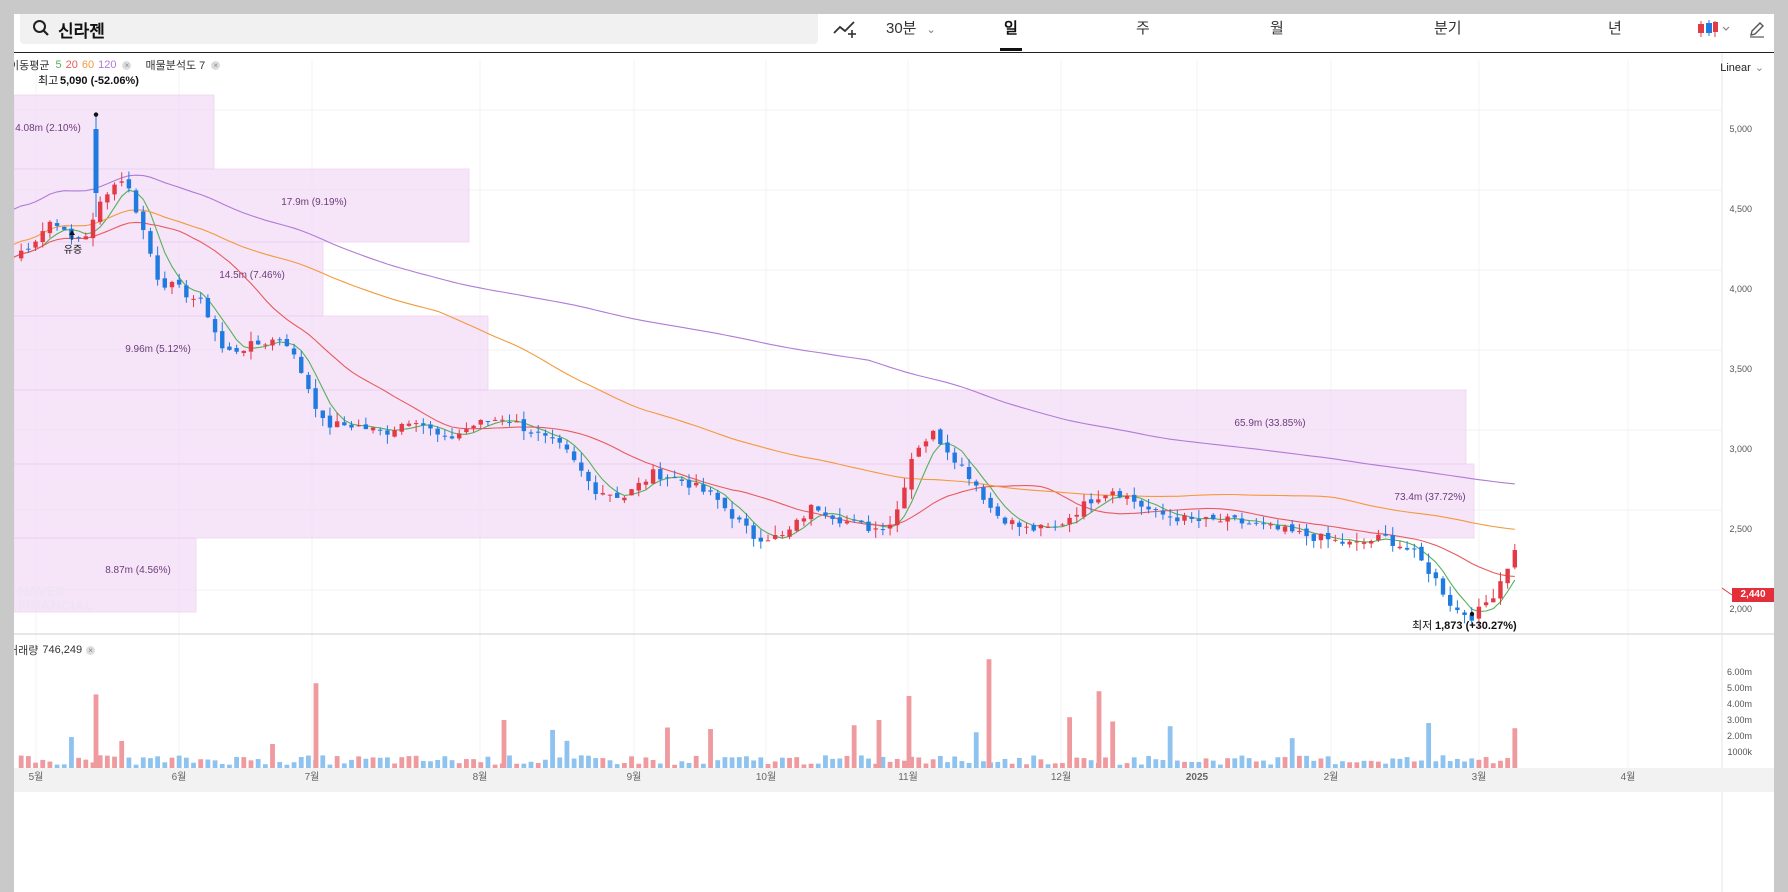  I want to click on close-profile-icon: ×, so click(216, 65).